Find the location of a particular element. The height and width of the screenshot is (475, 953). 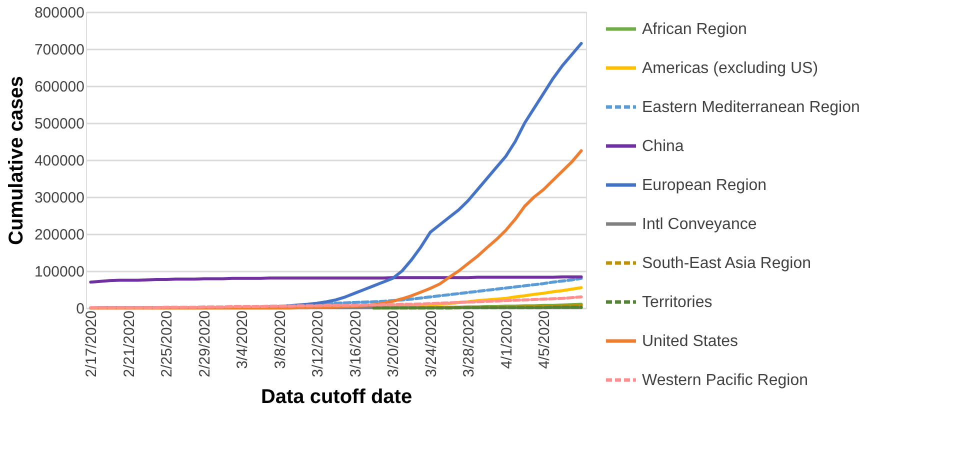

x-tick-label: 3/8/2020 is located at coordinates (280, 339).